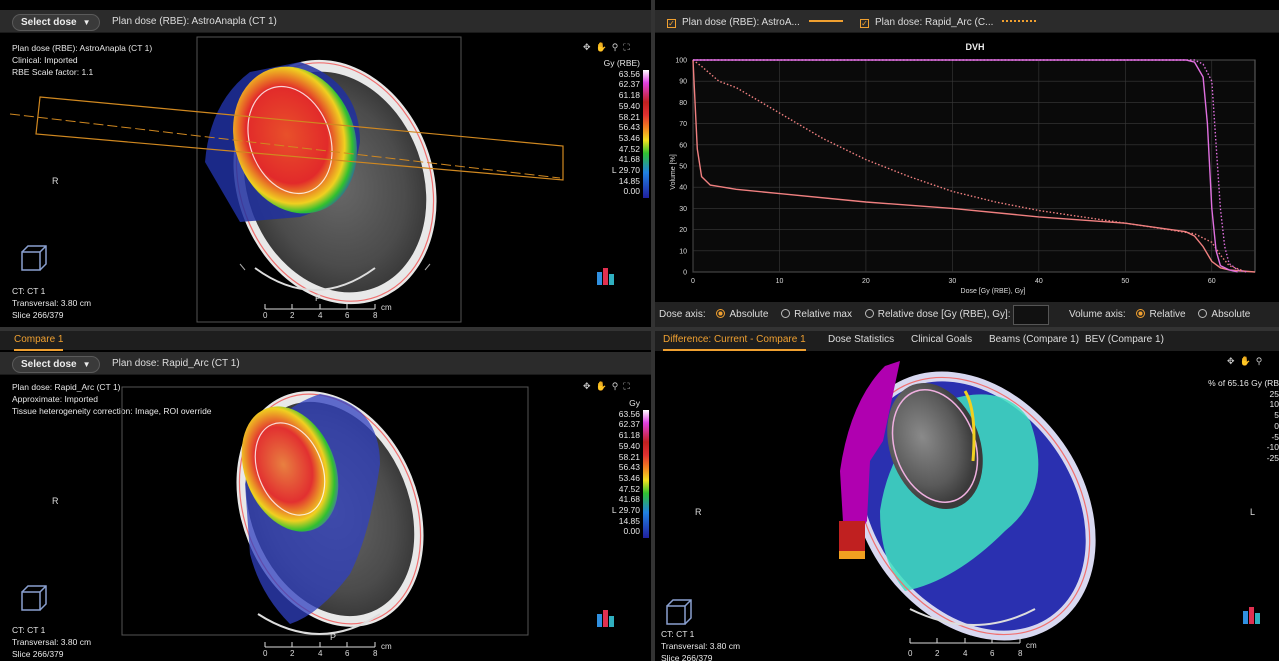 Image resolution: width=1279 pixels, height=661 pixels. What do you see at coordinates (780, 281) in the screenshot?
I see `x-tick-label: 10` at bounding box center [780, 281].